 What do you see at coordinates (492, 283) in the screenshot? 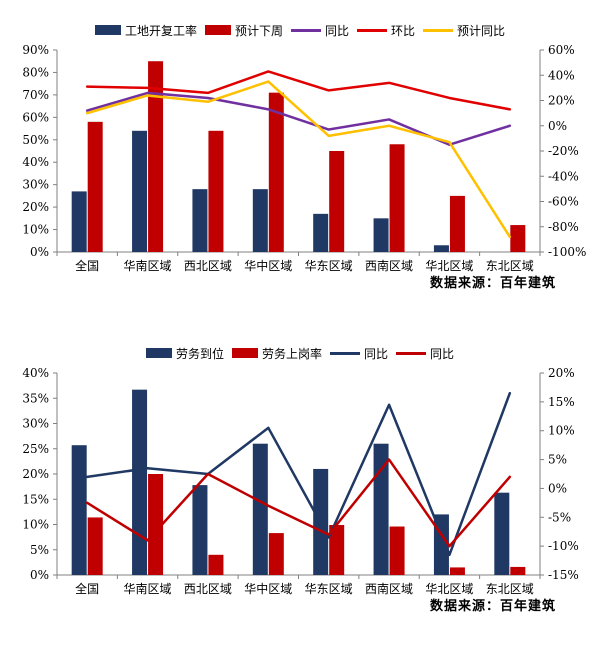
I see `top-chart-source-note: 数据来源：百年建筑` at bounding box center [492, 283].